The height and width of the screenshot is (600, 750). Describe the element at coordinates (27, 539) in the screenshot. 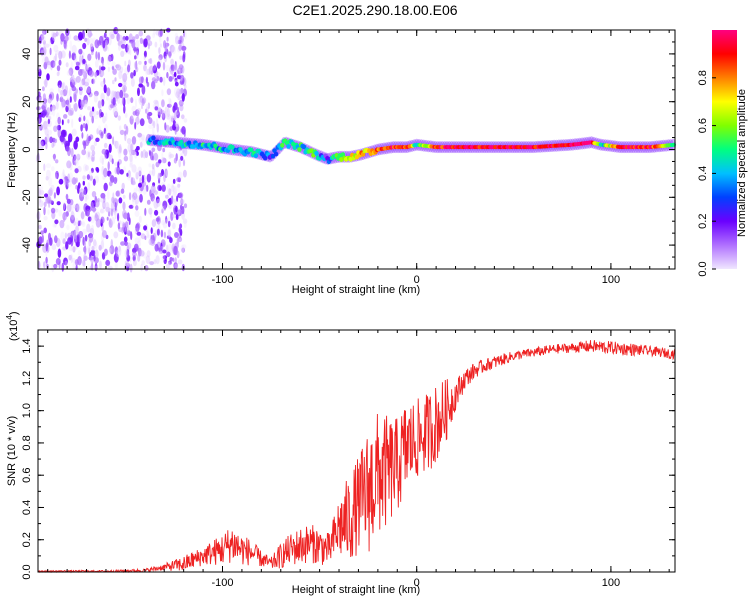

I see `y-tick-label: 0.2` at that location.